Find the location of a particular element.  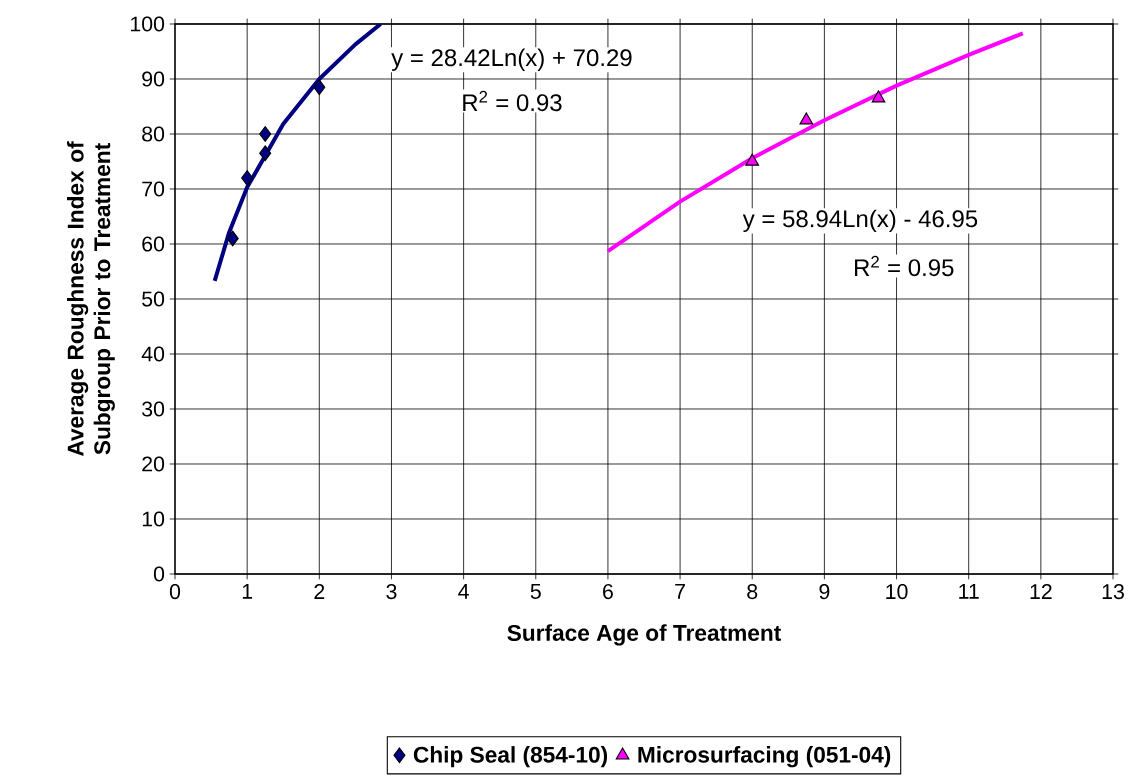

x-tick-label: 1 is located at coordinates (247, 591).